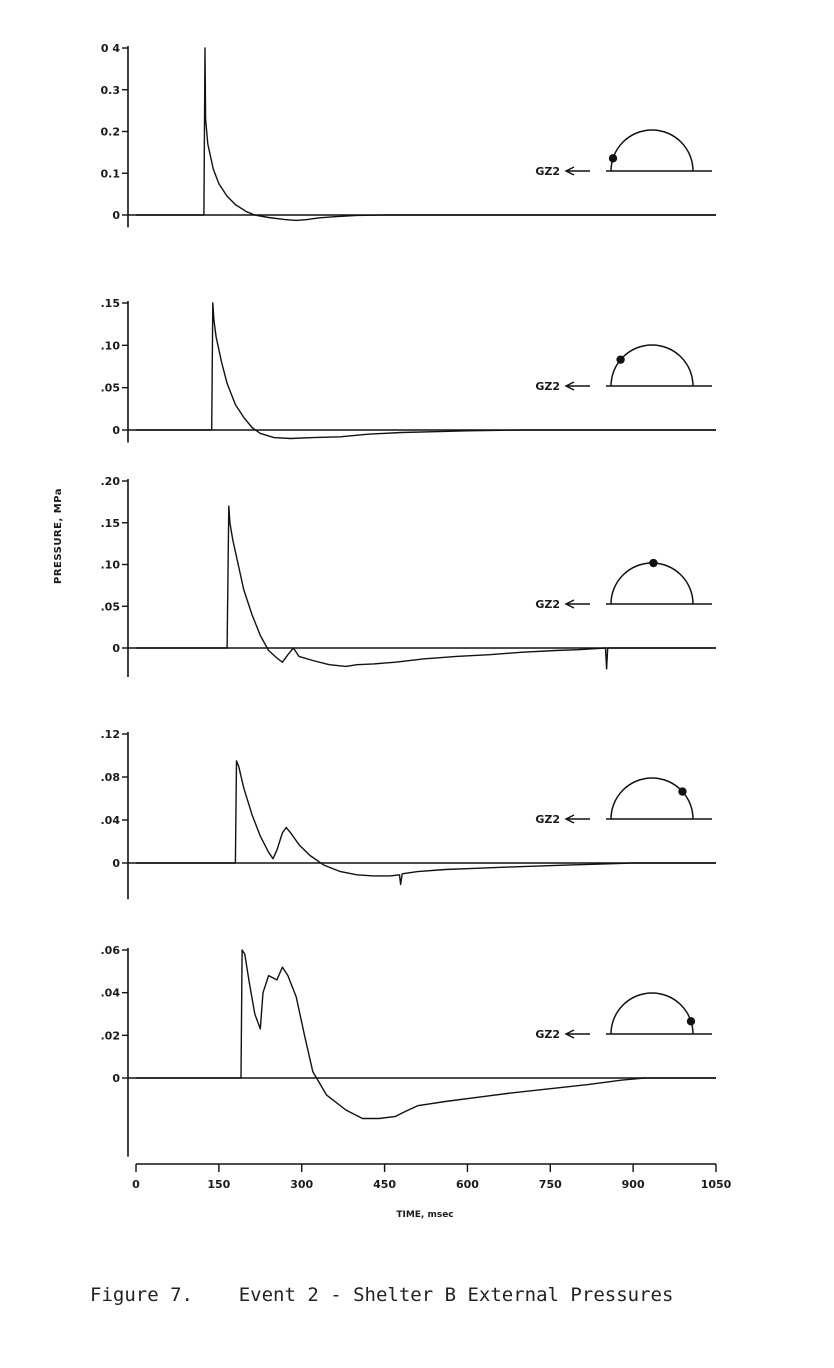 The width and height of the screenshot is (834, 1368). Describe the element at coordinates (111, 950) in the screenshot. I see `y-tick-label: .06` at that location.